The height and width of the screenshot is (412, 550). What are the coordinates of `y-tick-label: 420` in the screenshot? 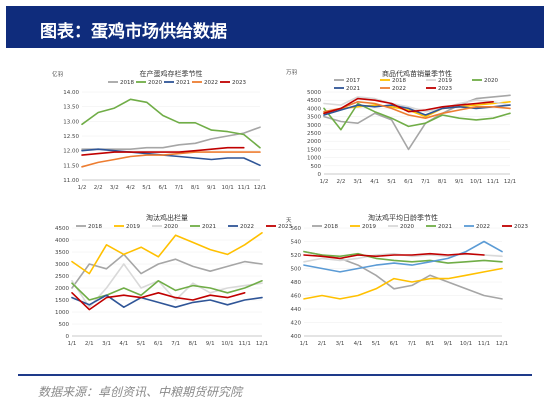 It's located at (296, 324).